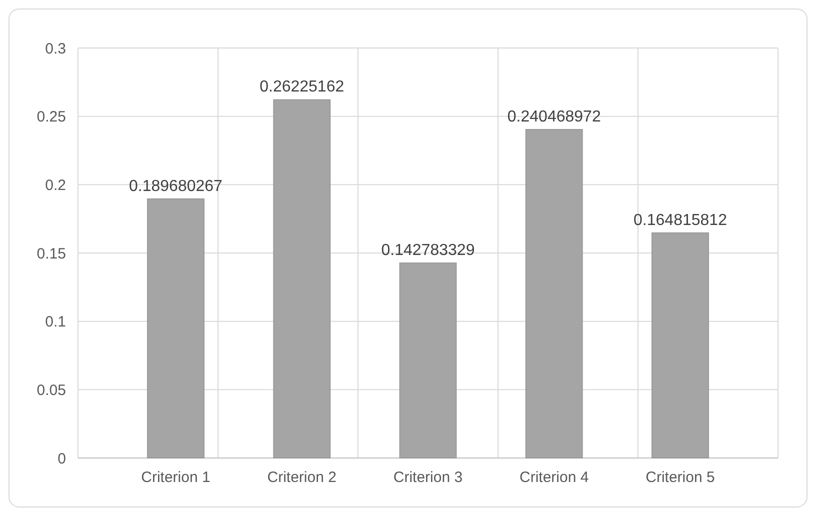  What do you see at coordinates (554, 117) in the screenshot?
I see `data-label: 0.240468972` at bounding box center [554, 117].